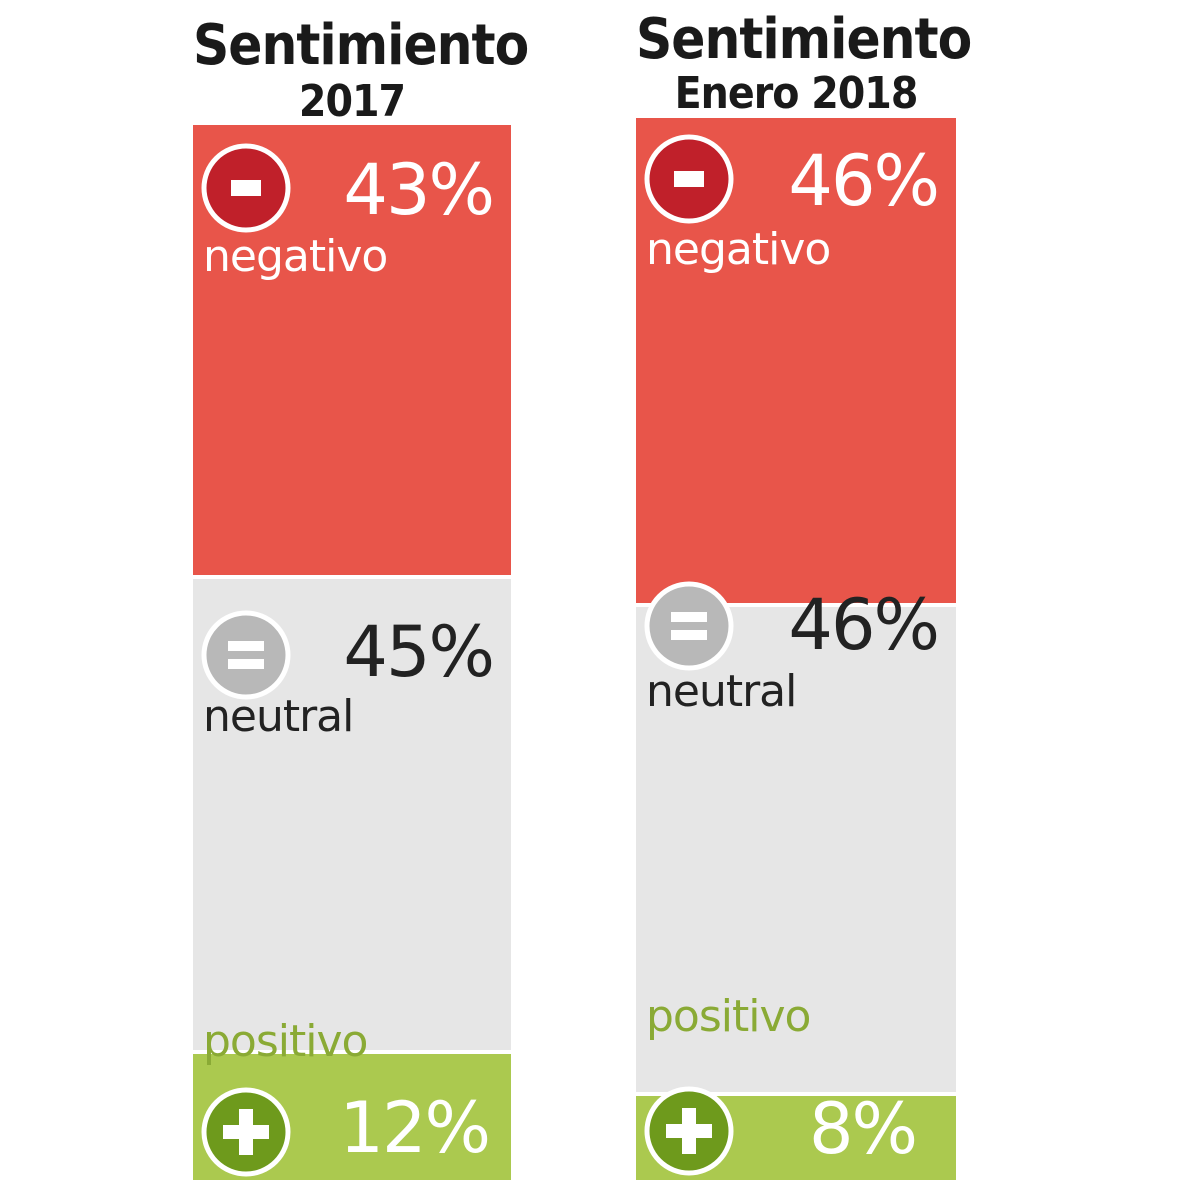 The image size is (1200, 1200). I want to click on data-label-negativo: 46%, so click(864, 181).